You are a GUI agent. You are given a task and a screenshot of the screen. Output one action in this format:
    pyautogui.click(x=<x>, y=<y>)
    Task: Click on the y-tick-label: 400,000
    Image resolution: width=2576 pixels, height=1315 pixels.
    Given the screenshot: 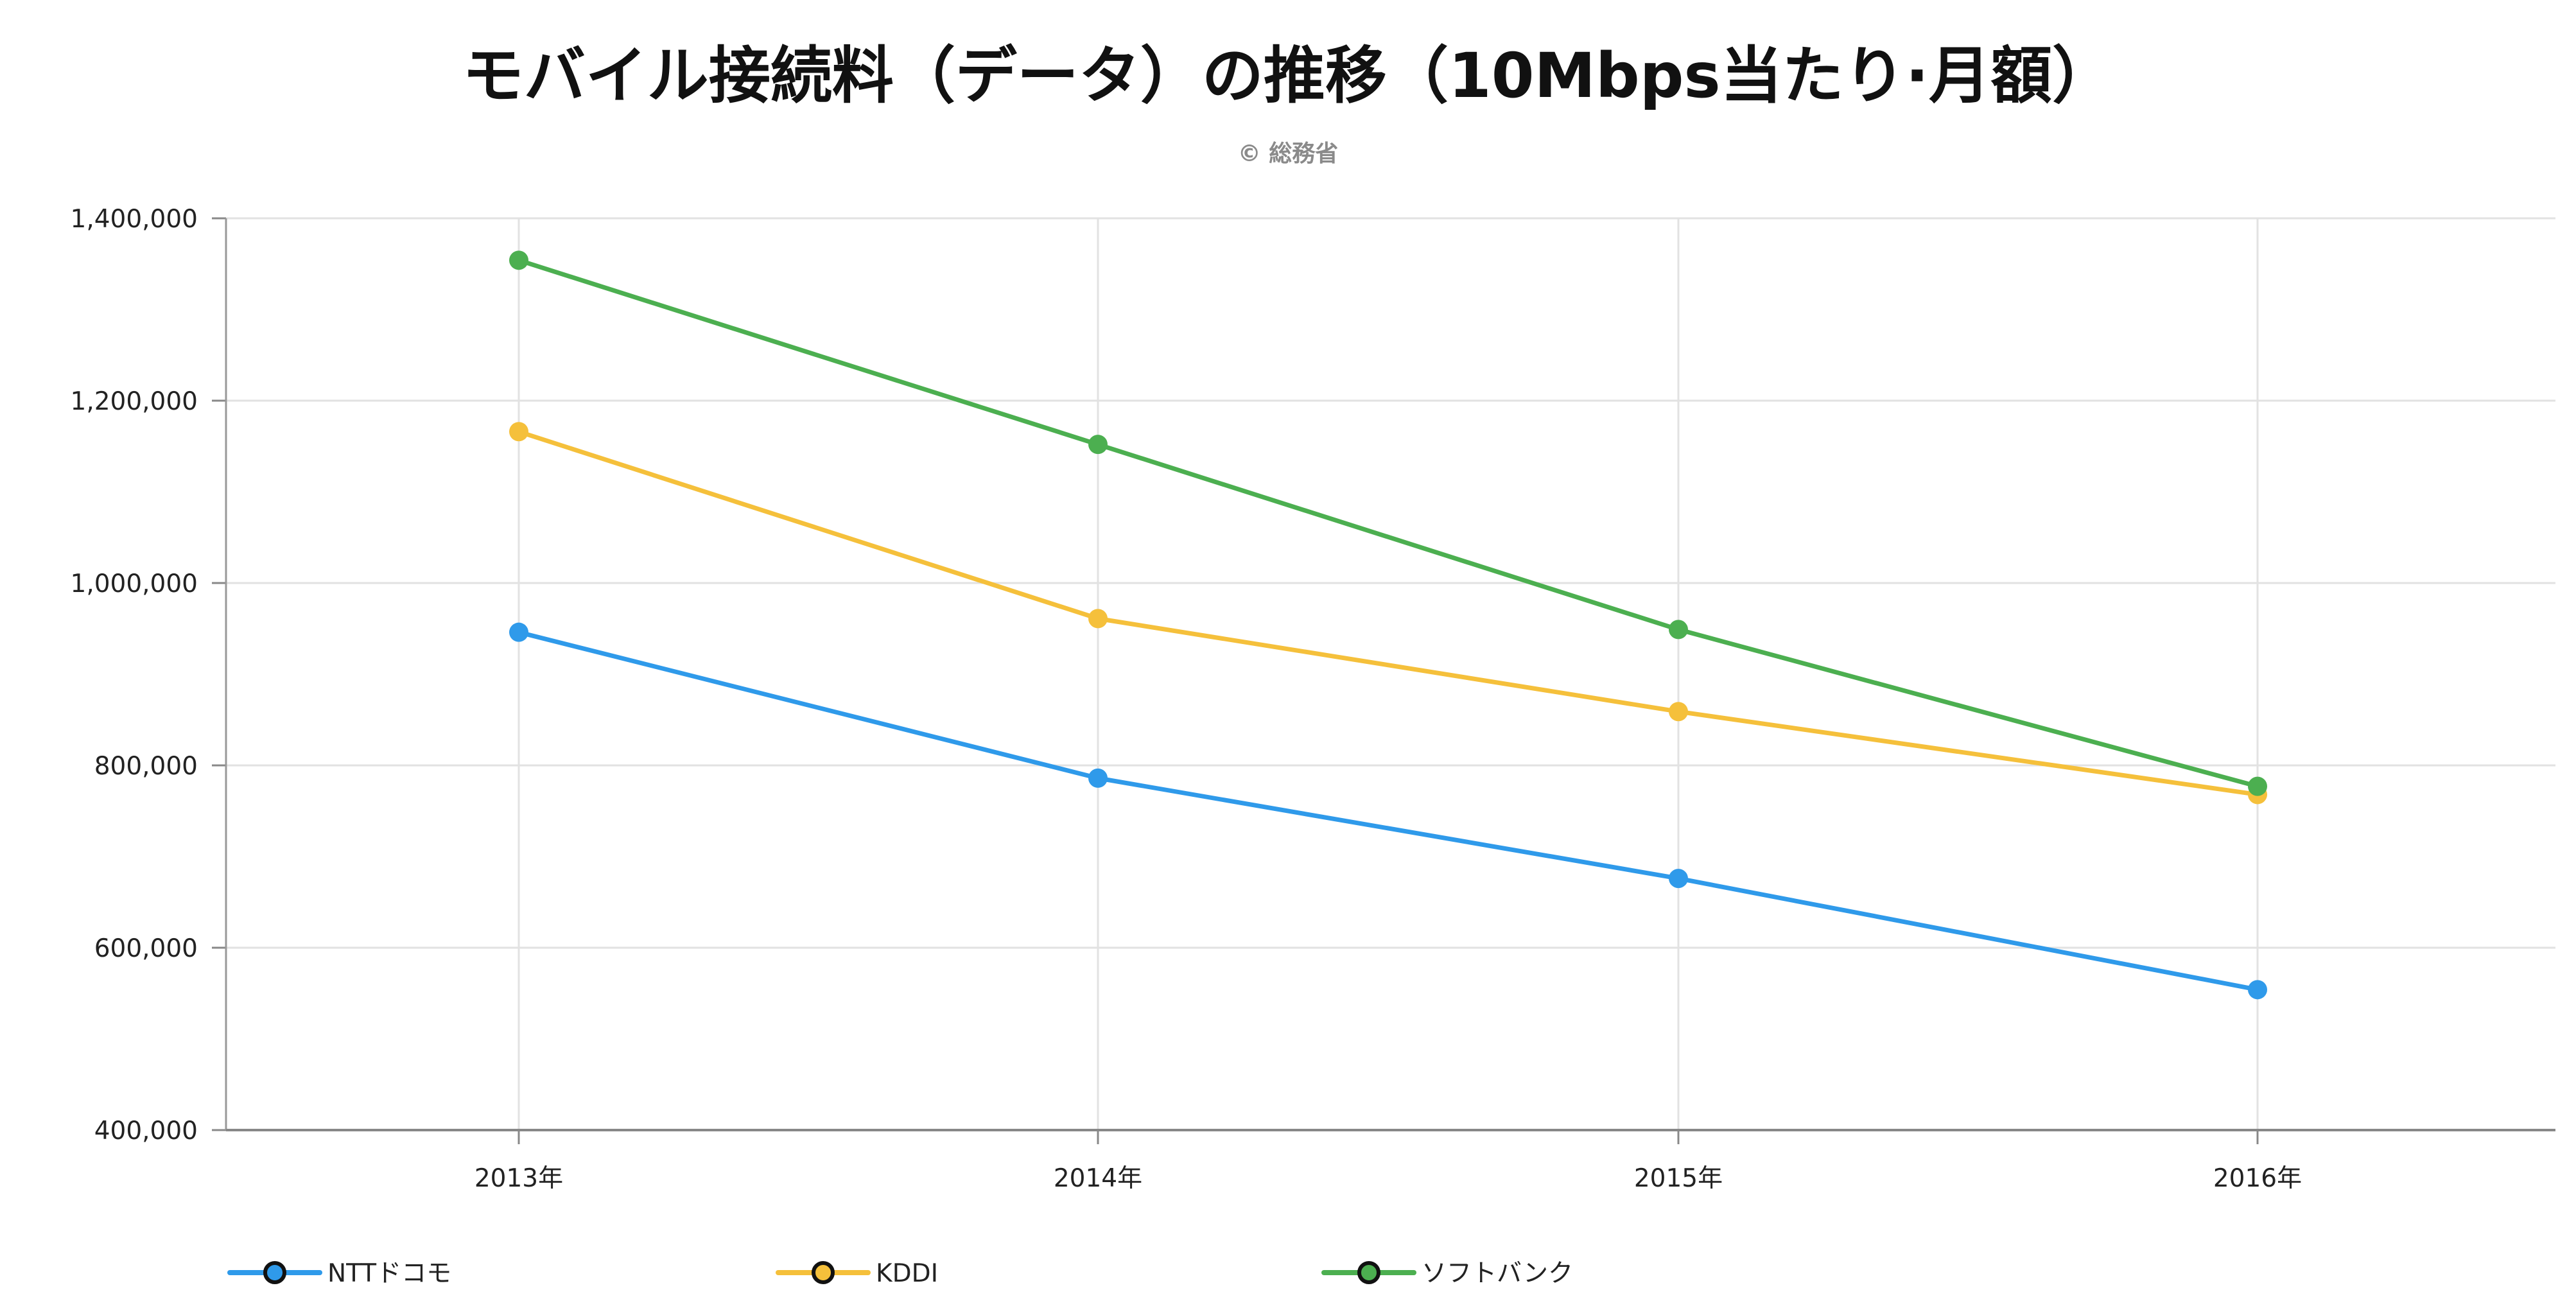 What is the action you would take?
    pyautogui.click(x=146, y=1131)
    